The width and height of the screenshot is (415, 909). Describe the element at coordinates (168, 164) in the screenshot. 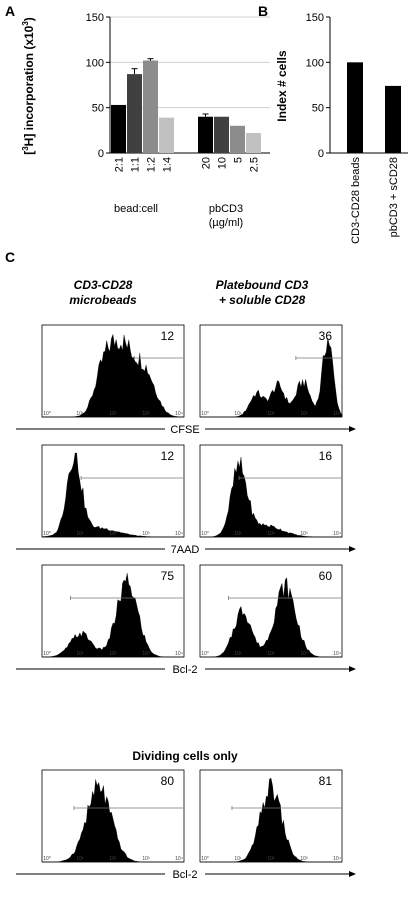

I see `panel-a-x-tick-label: 1:4` at that location.